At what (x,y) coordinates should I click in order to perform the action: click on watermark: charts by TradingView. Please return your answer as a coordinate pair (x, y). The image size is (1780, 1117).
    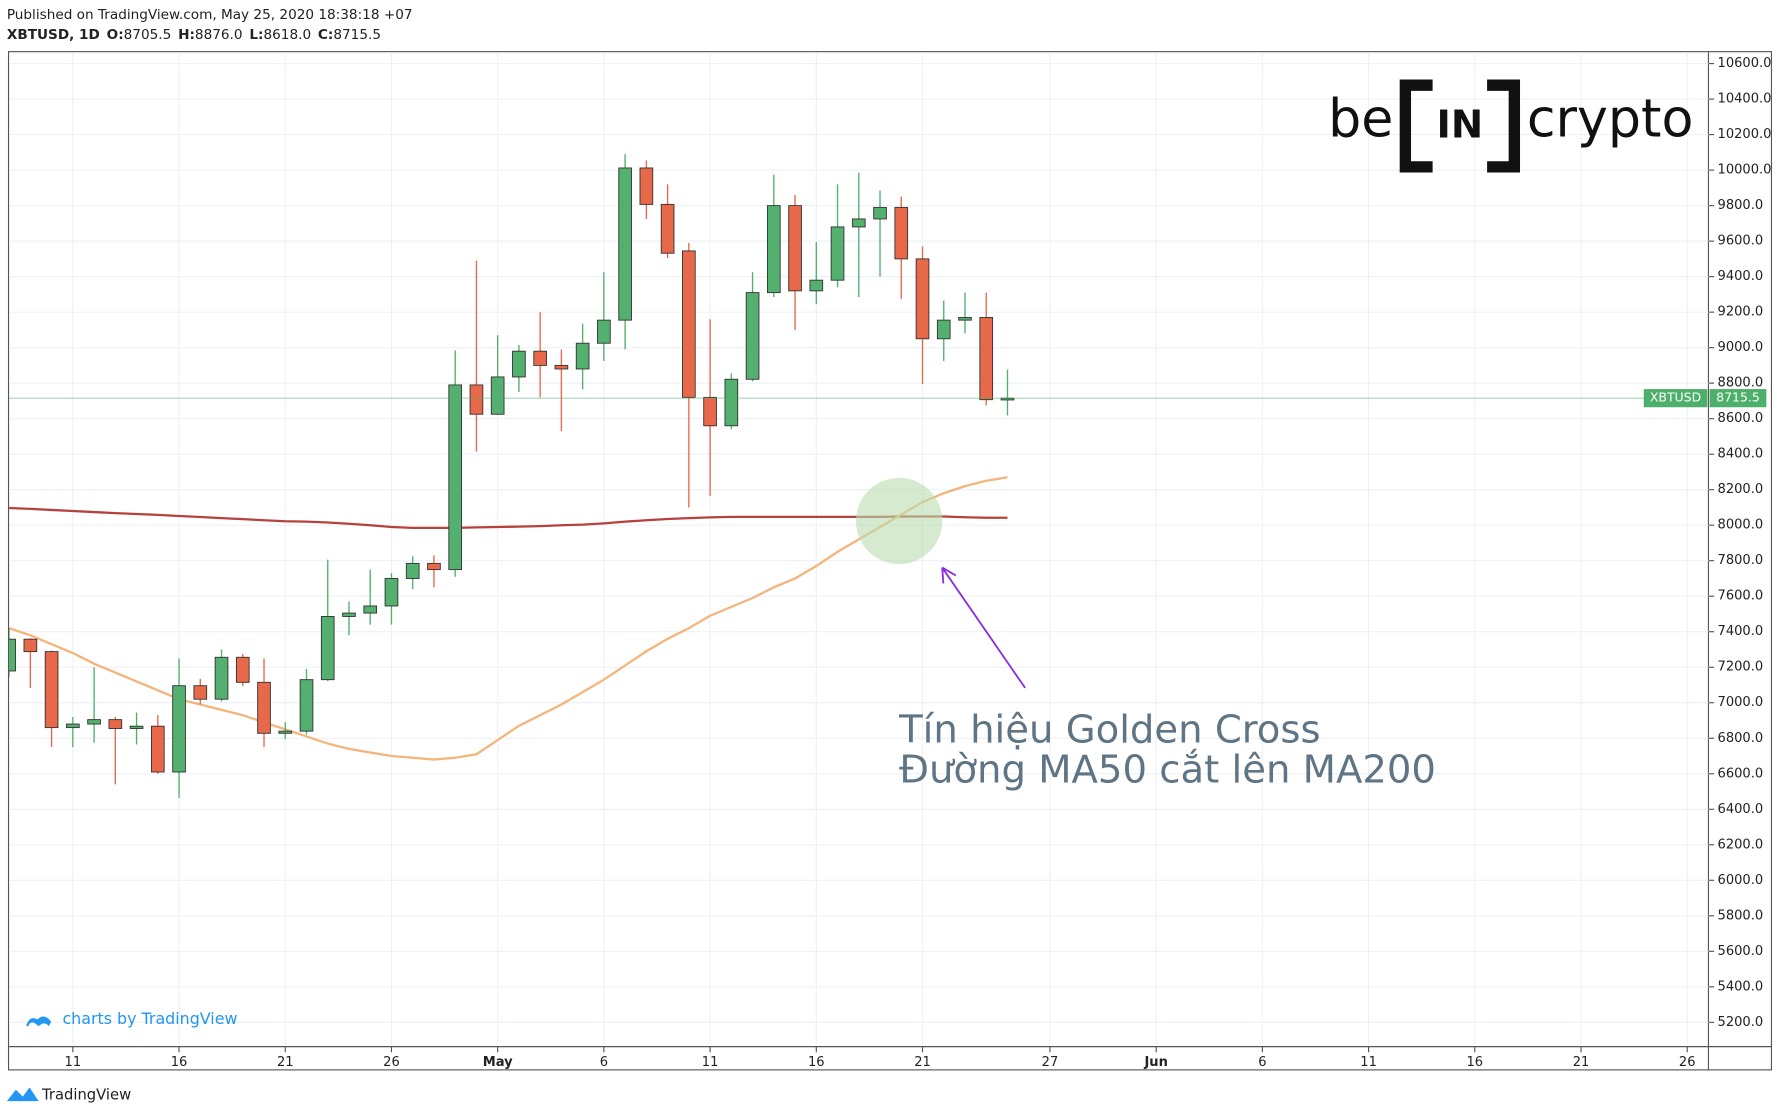
    Looking at the image, I should click on (132, 1018).